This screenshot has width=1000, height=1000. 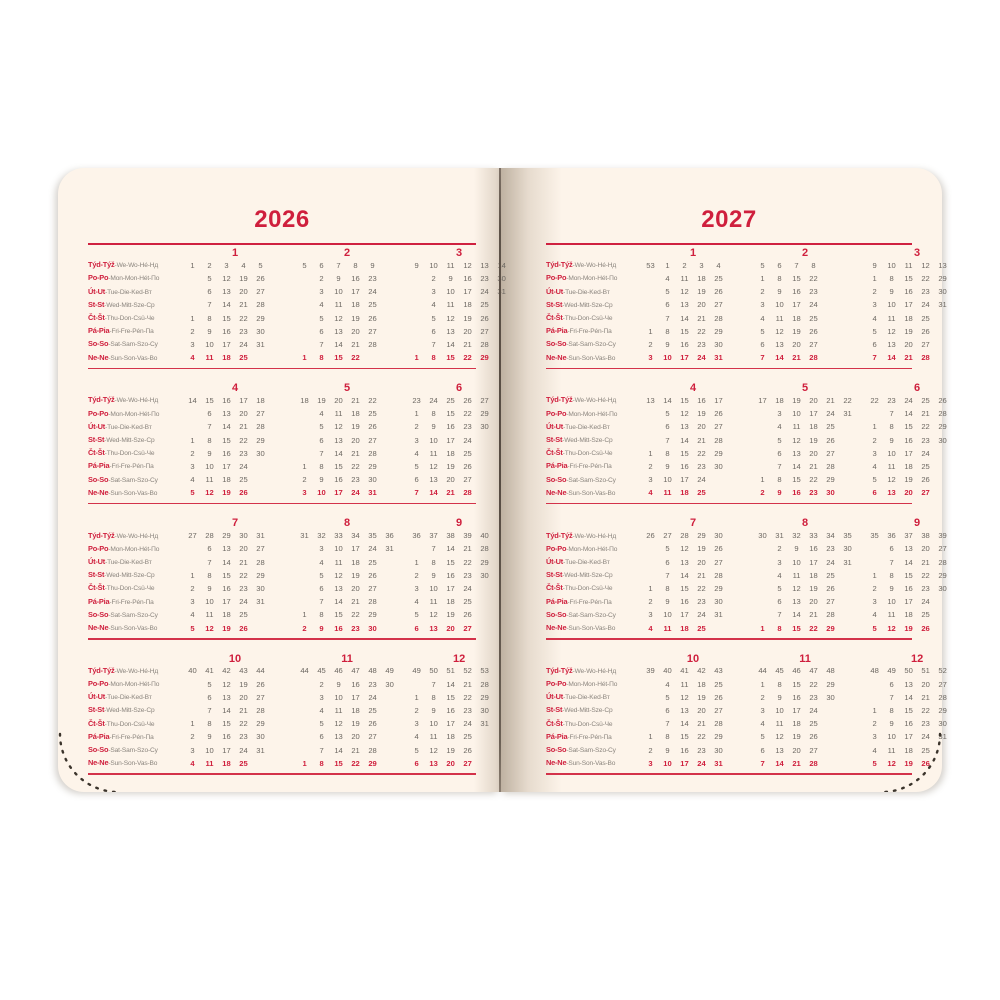 What do you see at coordinates (830, 671) in the screenshot?
I see `date-cell: 48` at bounding box center [830, 671].